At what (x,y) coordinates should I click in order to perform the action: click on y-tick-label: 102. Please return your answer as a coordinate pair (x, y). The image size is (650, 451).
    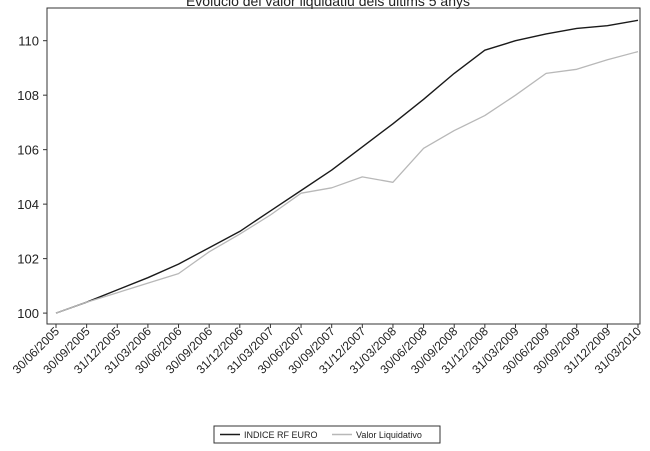
    Looking at the image, I should click on (28, 259).